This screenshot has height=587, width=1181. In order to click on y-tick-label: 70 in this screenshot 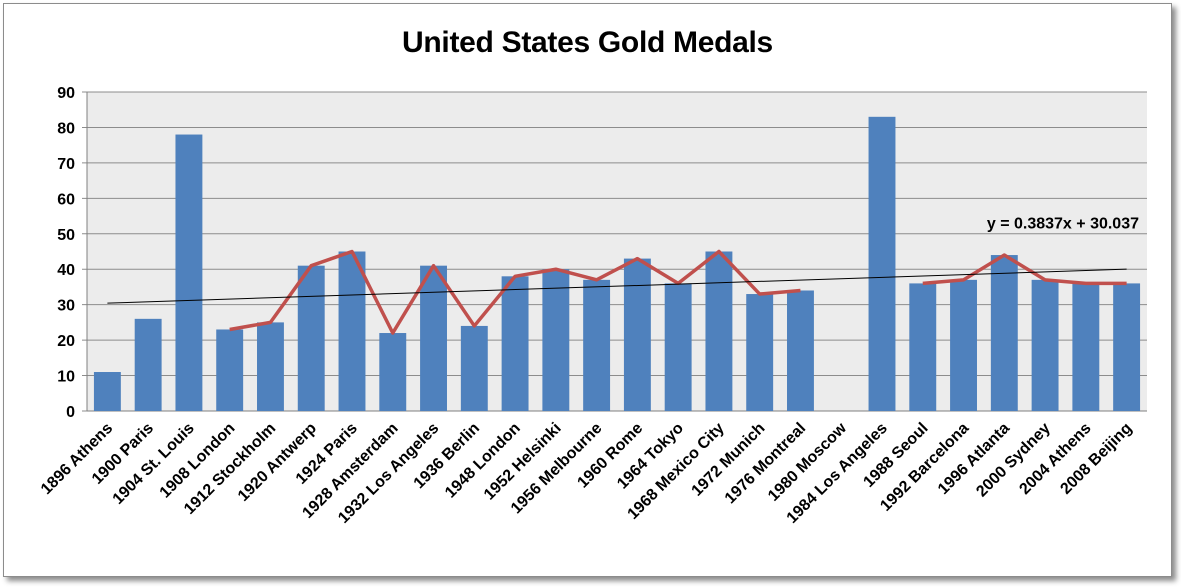, I will do `click(66, 164)`.